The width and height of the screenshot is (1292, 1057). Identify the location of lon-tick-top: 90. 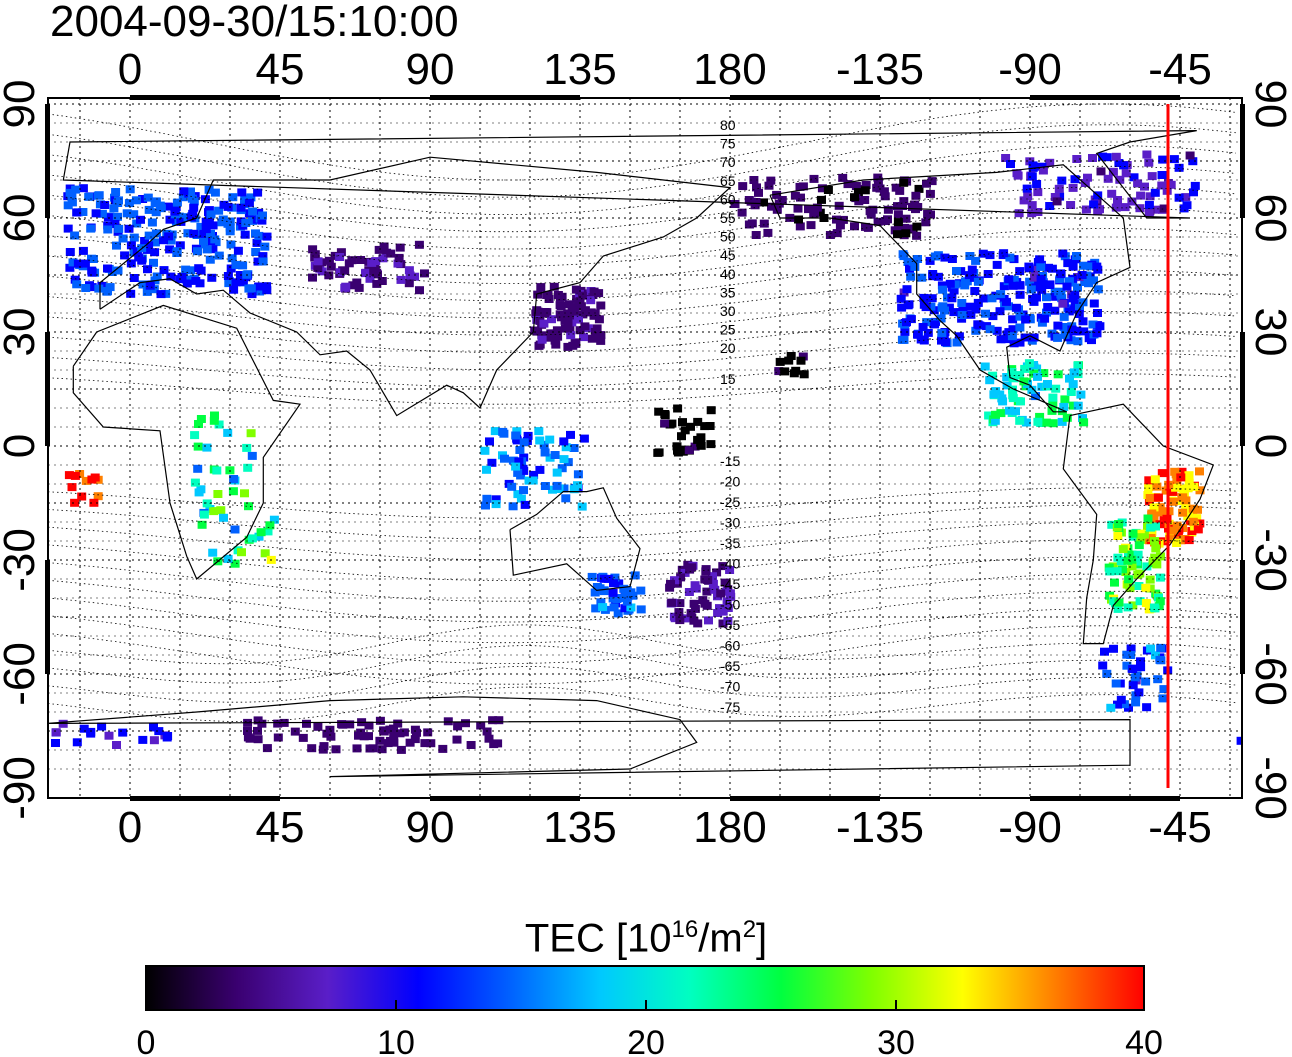
(430, 69).